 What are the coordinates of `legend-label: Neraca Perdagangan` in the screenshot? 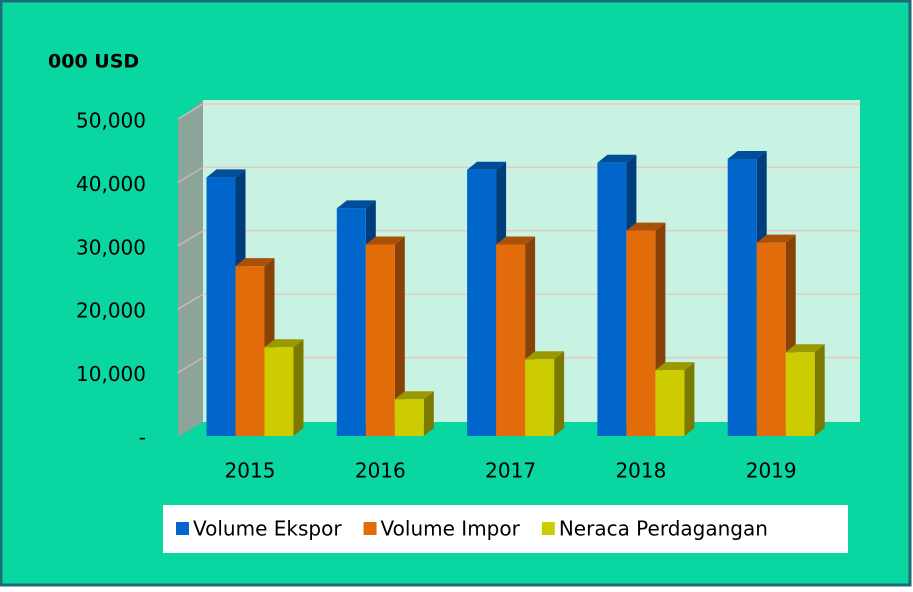 It's located at (663, 529).